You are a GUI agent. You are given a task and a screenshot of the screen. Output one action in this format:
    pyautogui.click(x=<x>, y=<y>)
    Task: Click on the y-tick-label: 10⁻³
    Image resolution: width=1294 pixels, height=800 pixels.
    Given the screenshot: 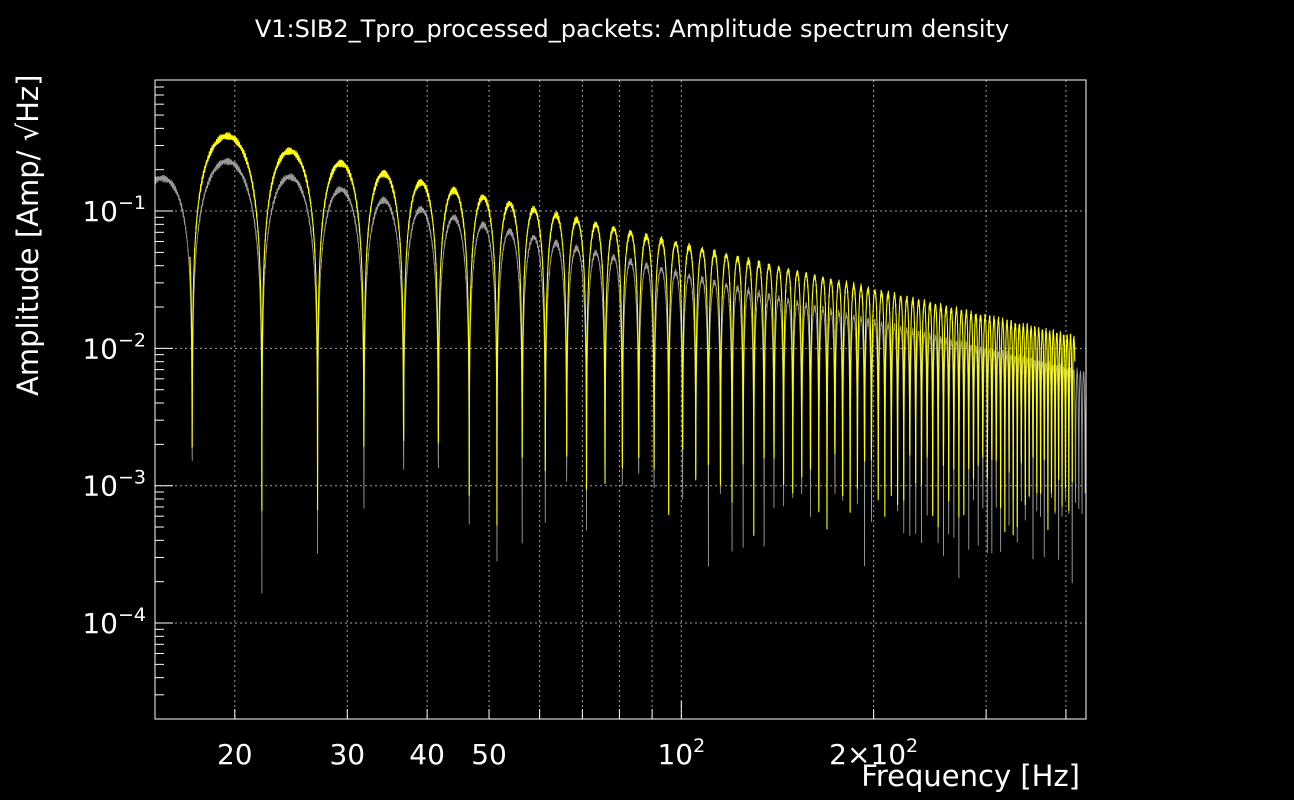 What is the action you would take?
    pyautogui.click(x=114, y=485)
    